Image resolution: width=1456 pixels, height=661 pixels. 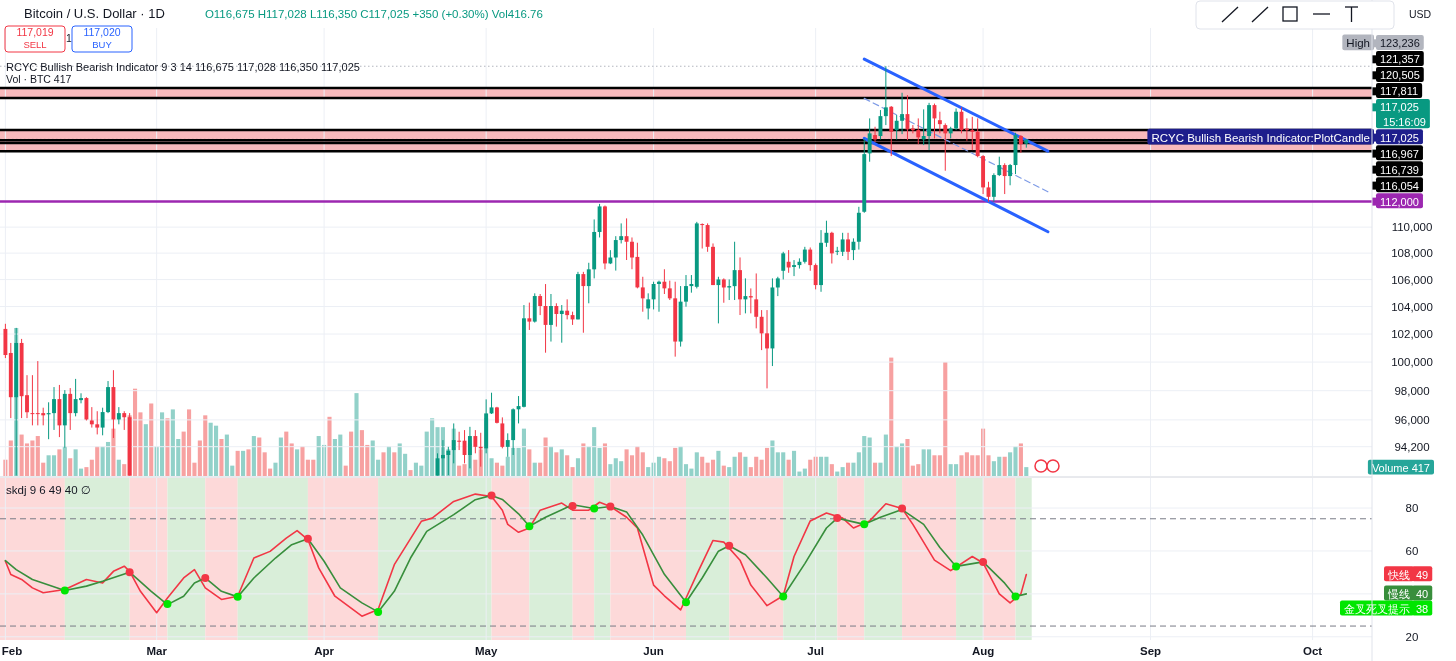 What do you see at coordinates (1358, 43) in the screenshot?
I see `annotation: High` at bounding box center [1358, 43].